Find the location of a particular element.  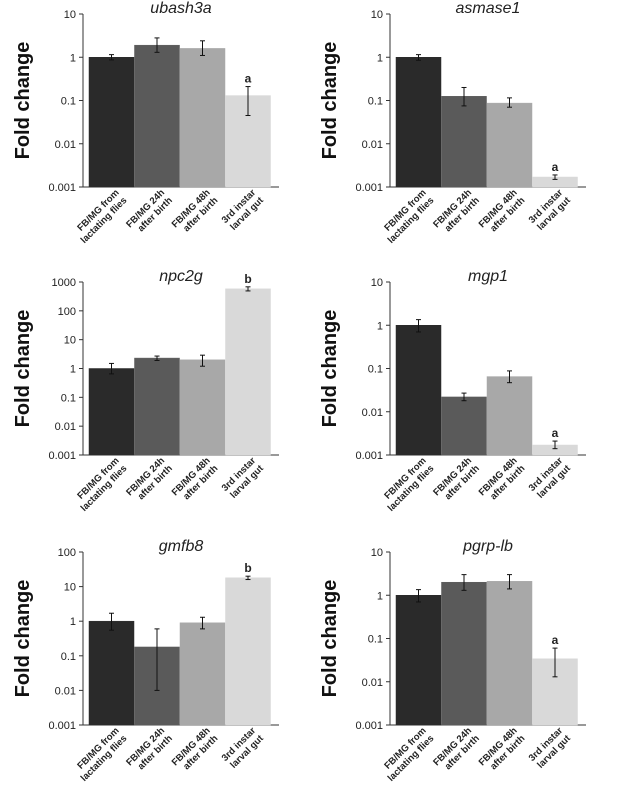

chart-title: asmase1 is located at coordinates (488, 8).